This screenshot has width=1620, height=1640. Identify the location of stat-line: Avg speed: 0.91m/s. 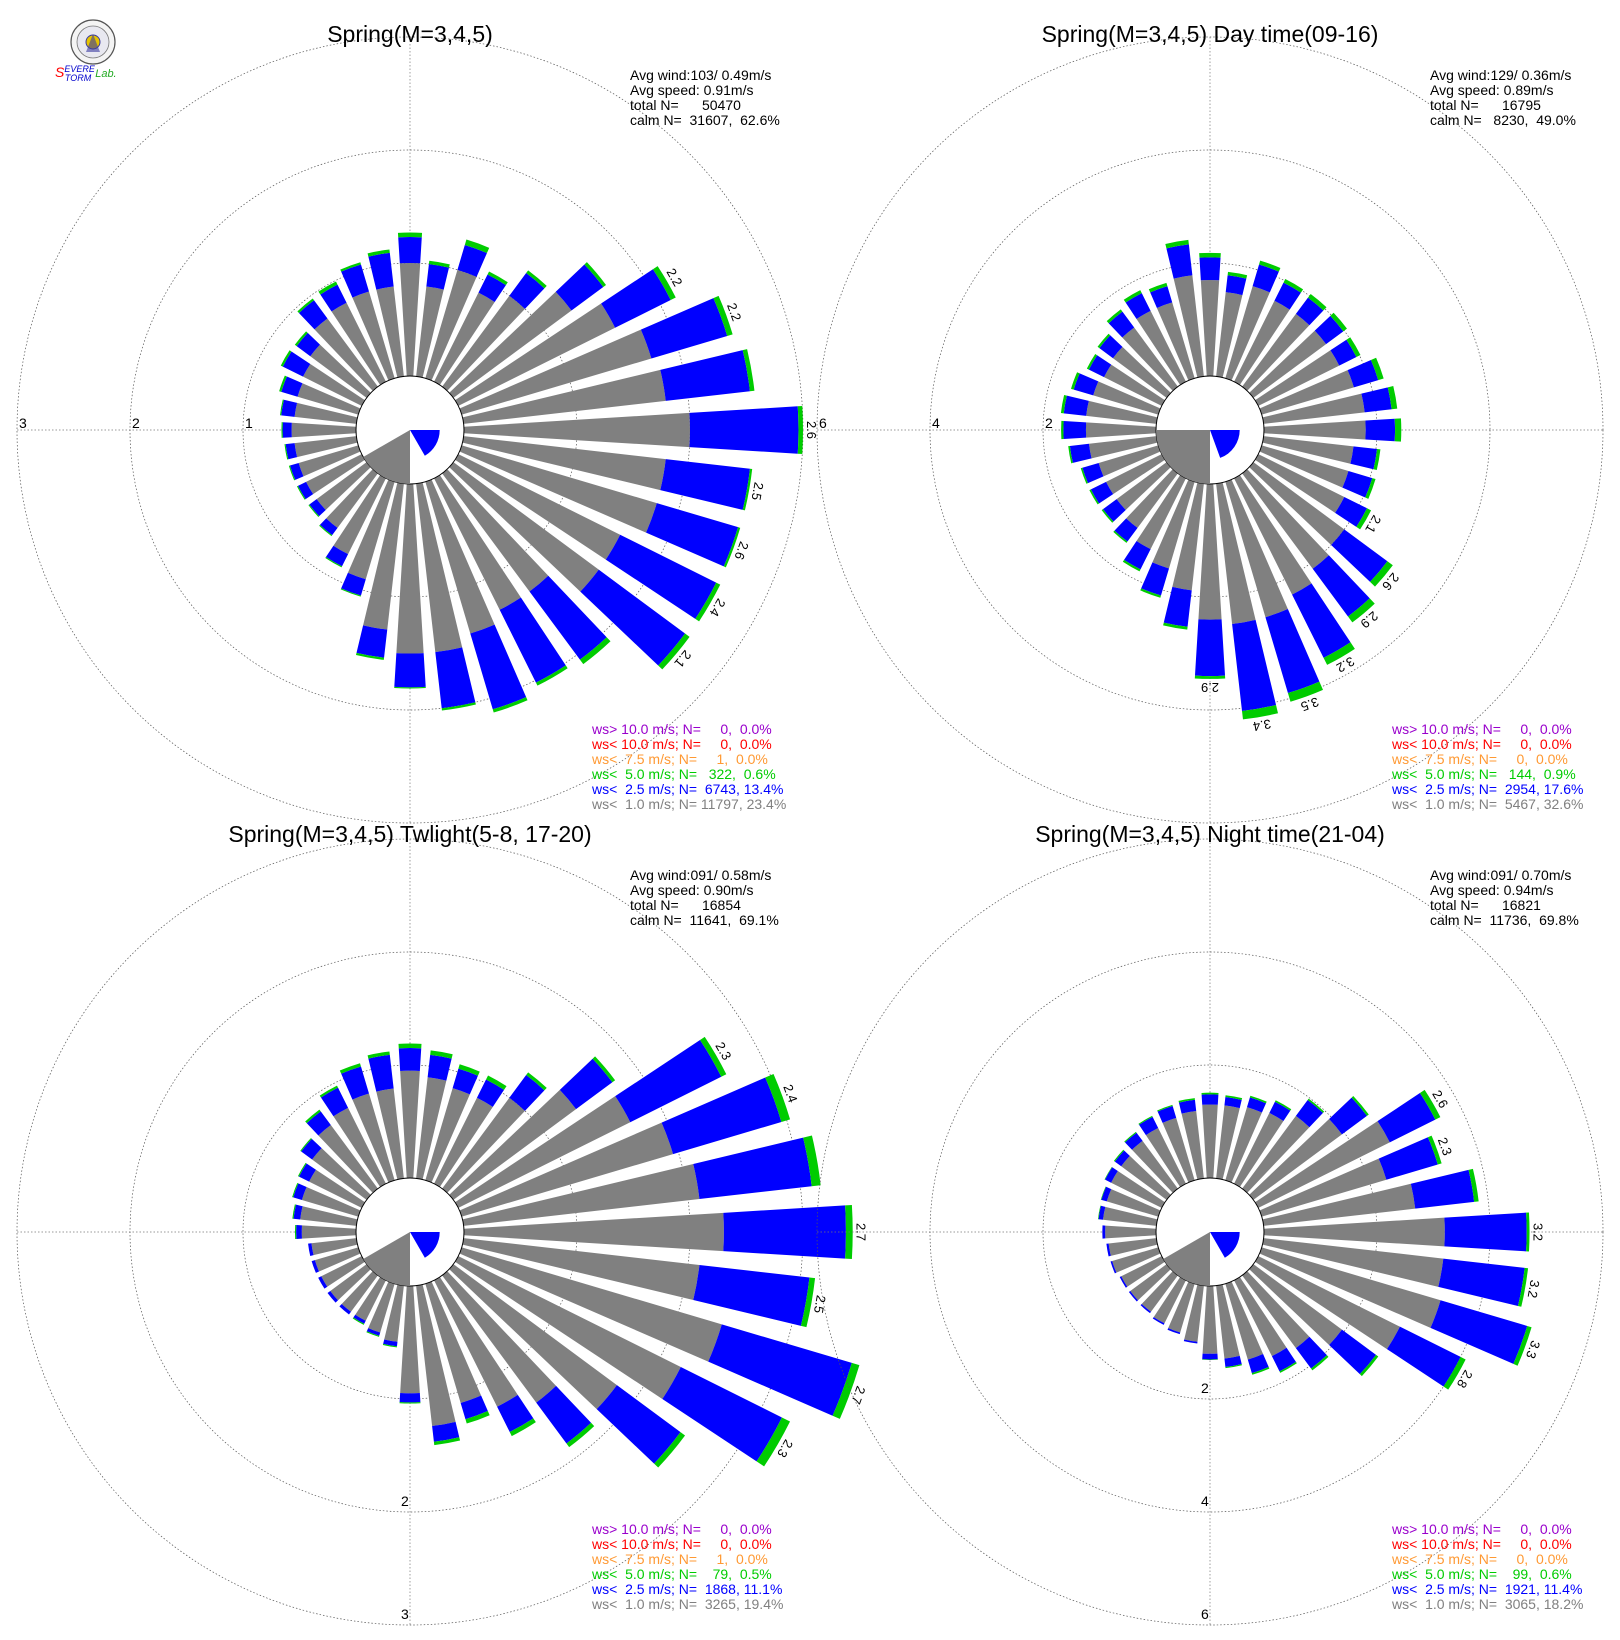
(691, 90).